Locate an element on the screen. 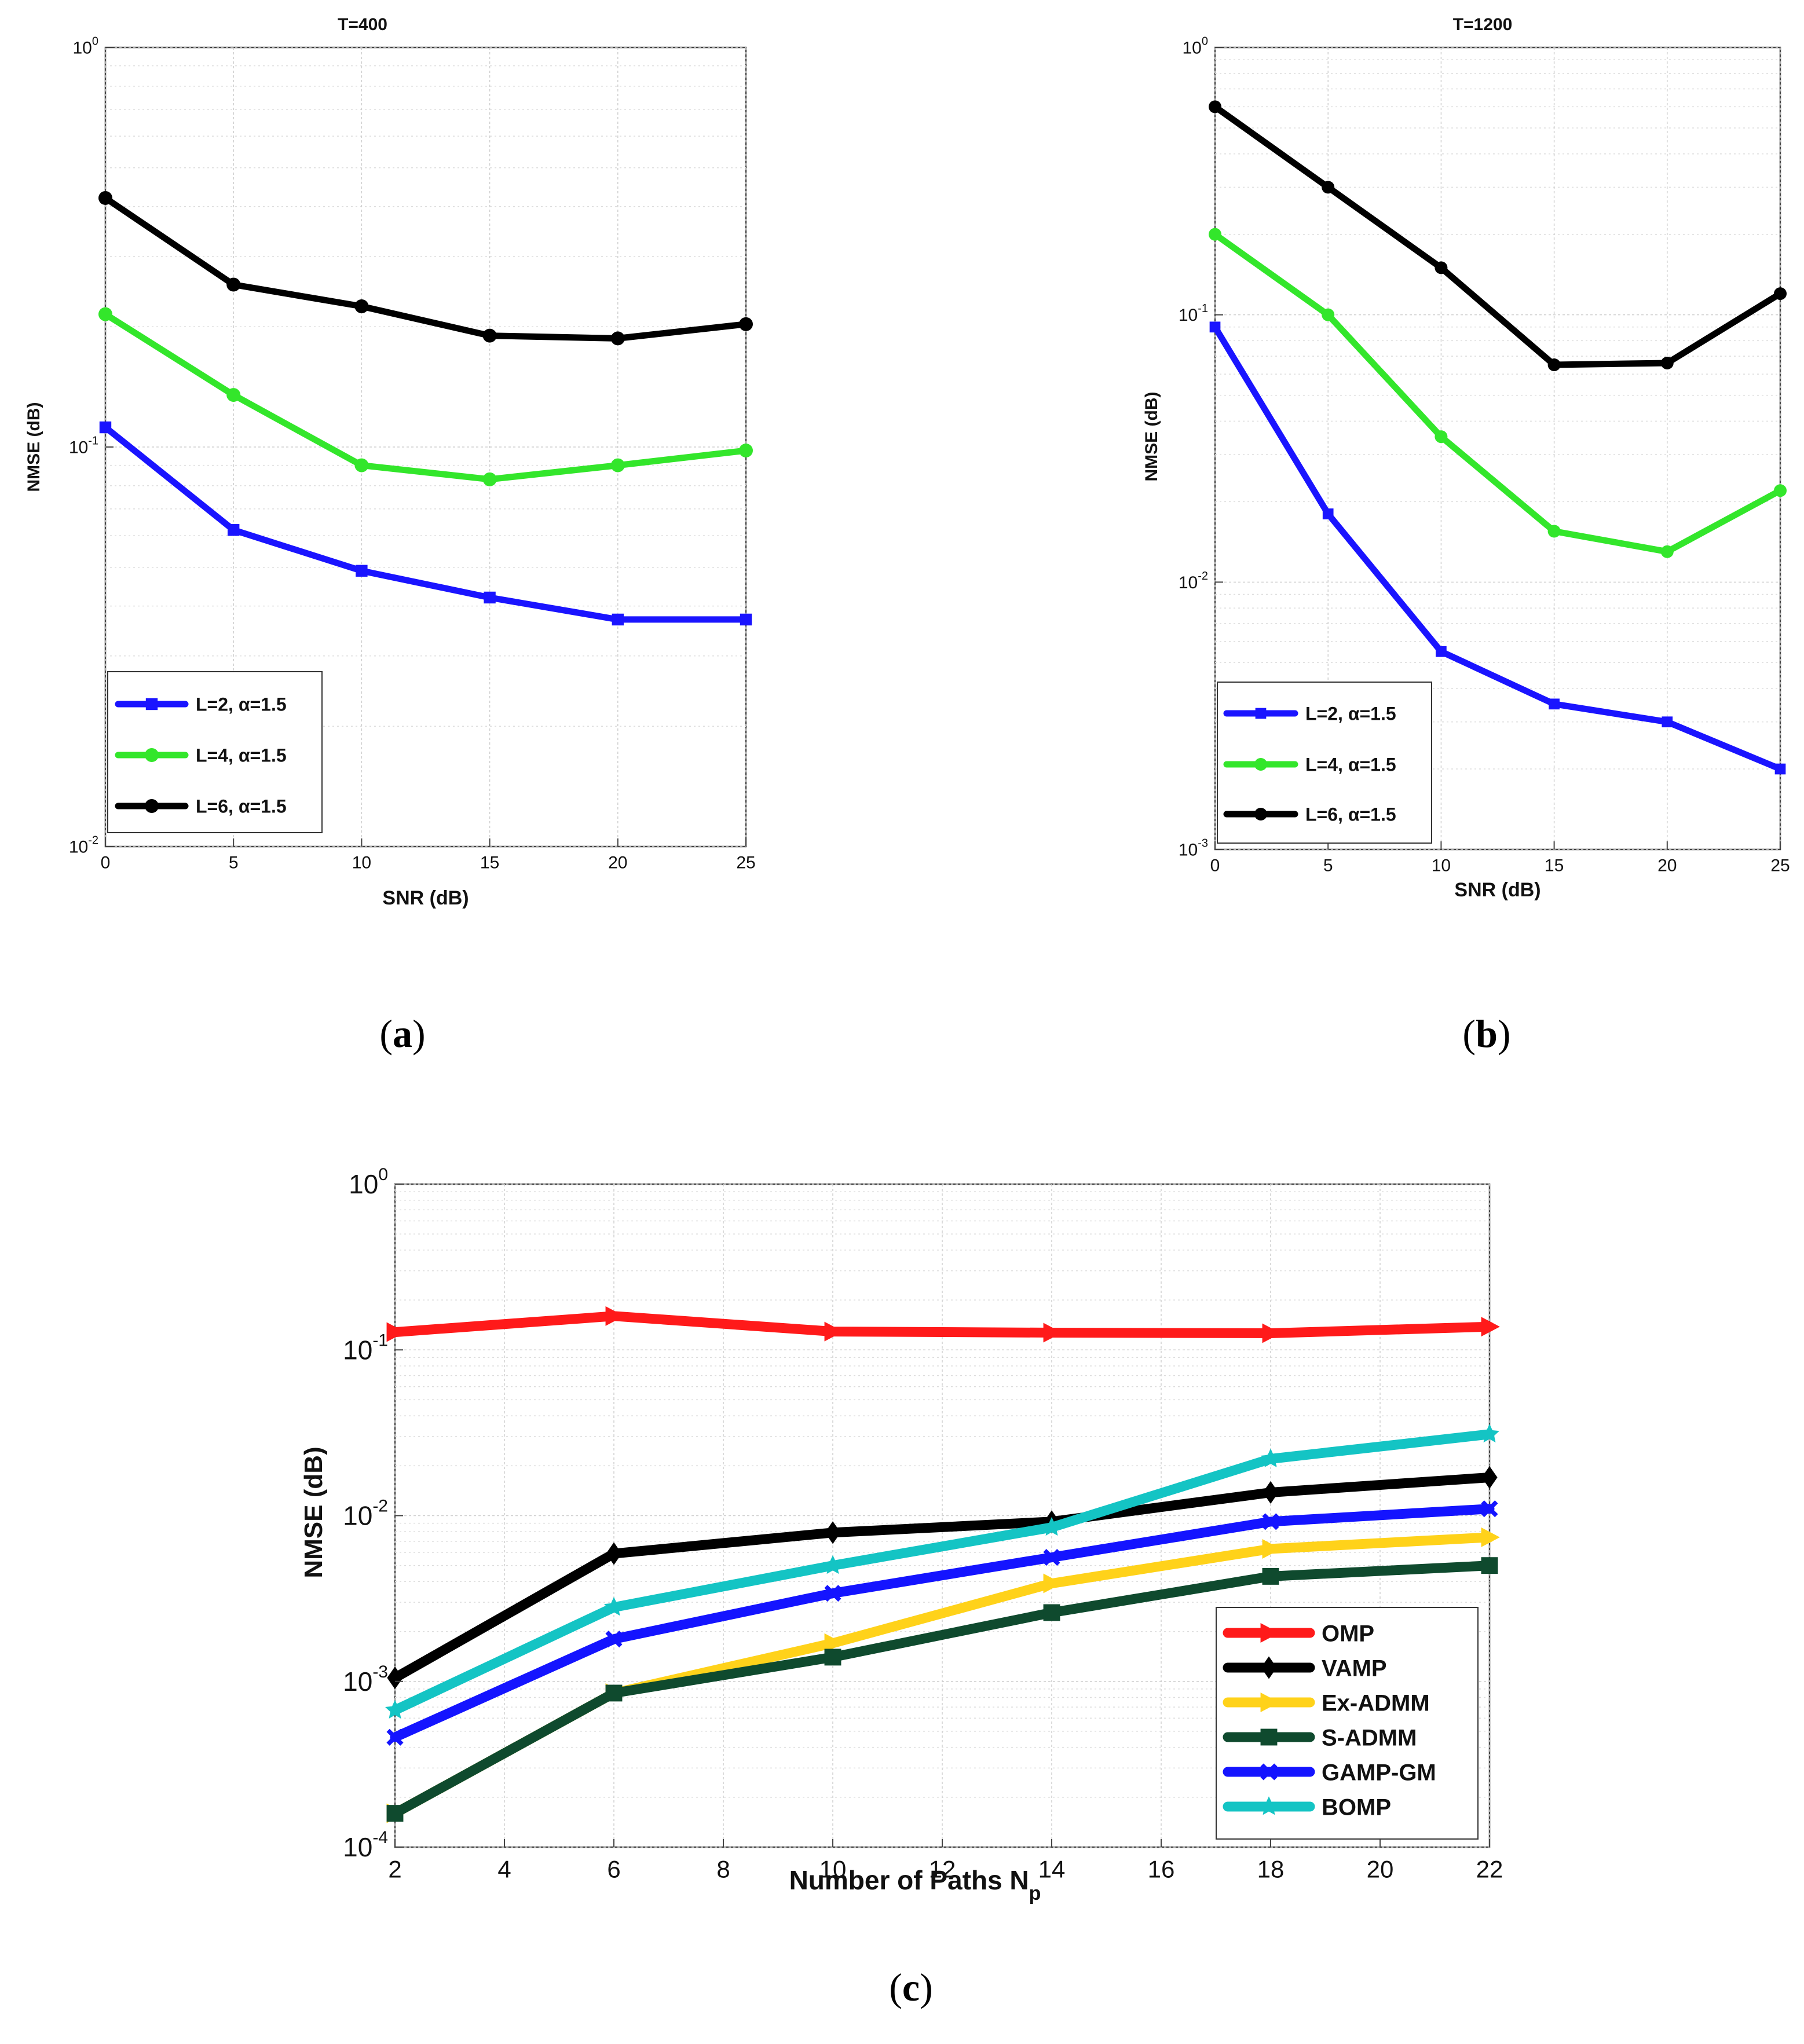 The width and height of the screenshot is (1804, 2044). panel-b-legend-items: L=2, α=1.5 L=4, α=1.5 L=6, α=1.5 is located at coordinates (1310, 764).